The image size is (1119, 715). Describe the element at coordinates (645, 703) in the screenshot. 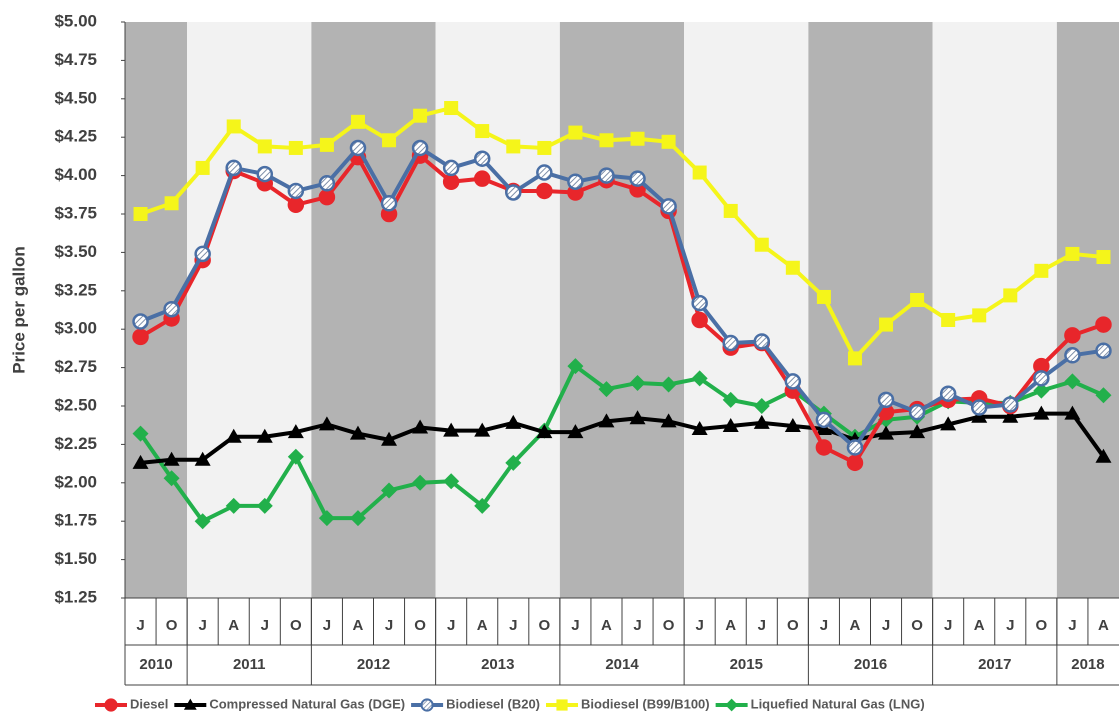

I see `legend-label: Biodiesel (B99/B100)` at that location.